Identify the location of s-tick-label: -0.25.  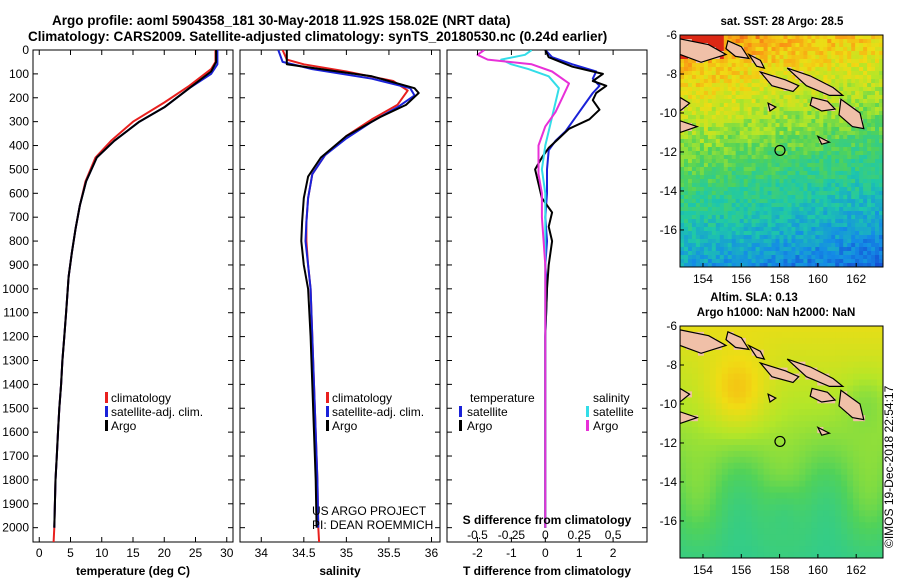
(512, 535).